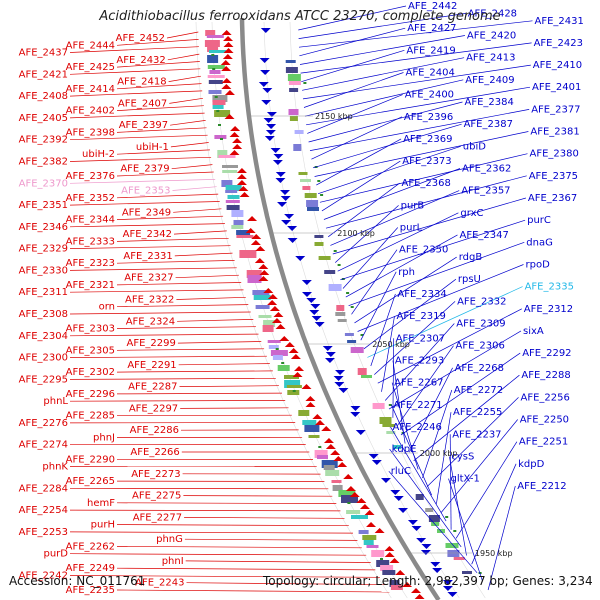  I want to click on right-gene-label: gltX-1, so click(465, 479).